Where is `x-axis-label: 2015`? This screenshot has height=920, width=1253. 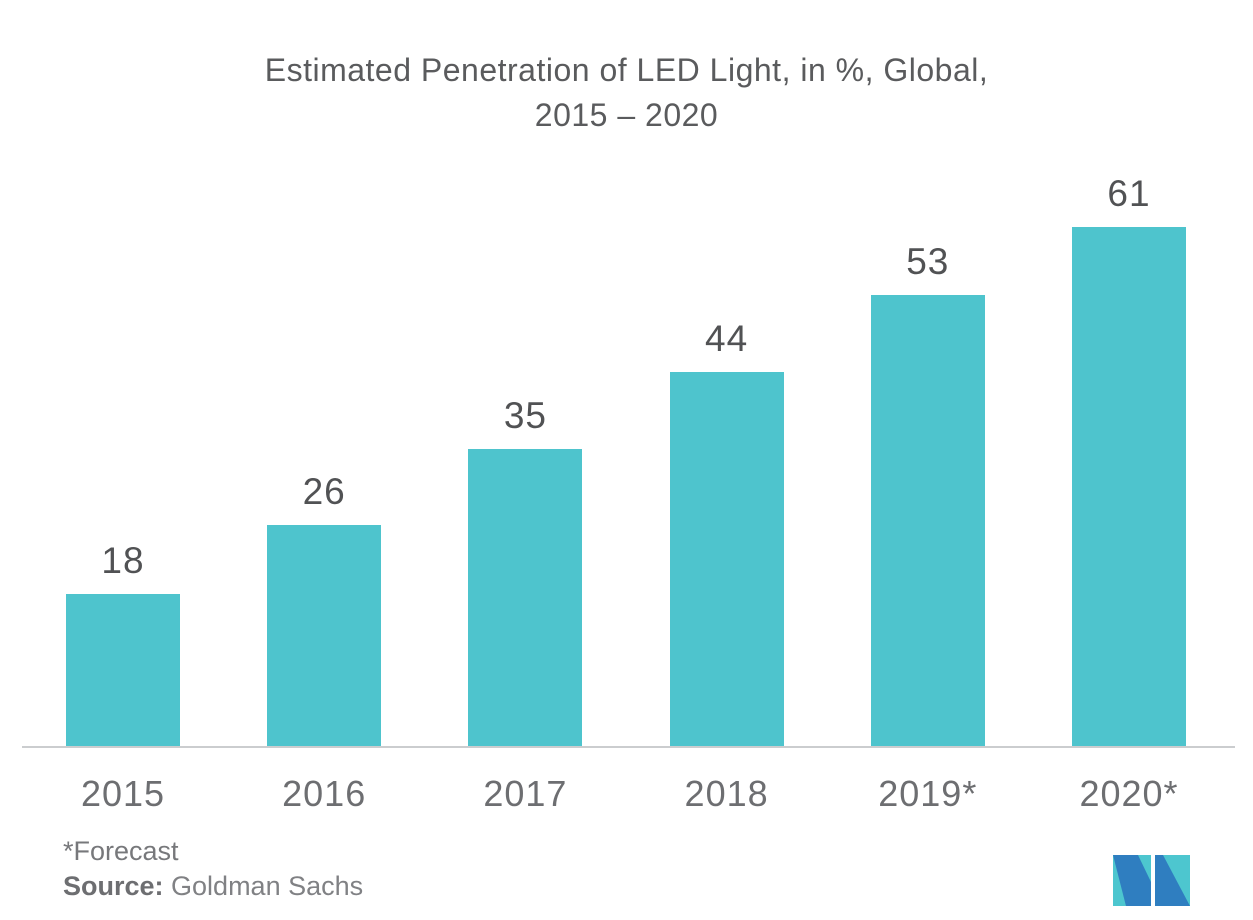
x-axis-label: 2015 is located at coordinates (123, 793).